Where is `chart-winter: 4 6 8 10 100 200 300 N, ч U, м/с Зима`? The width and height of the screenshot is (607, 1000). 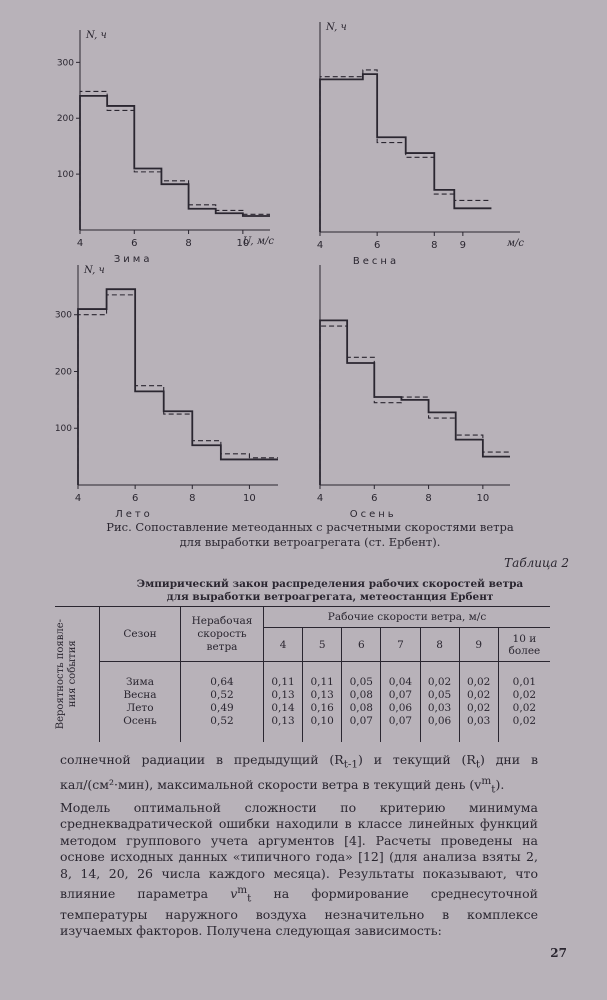 chart-winter: 4 6 8 10 100 200 300 N, ч U, м/с Зима is located at coordinates (166, 147).